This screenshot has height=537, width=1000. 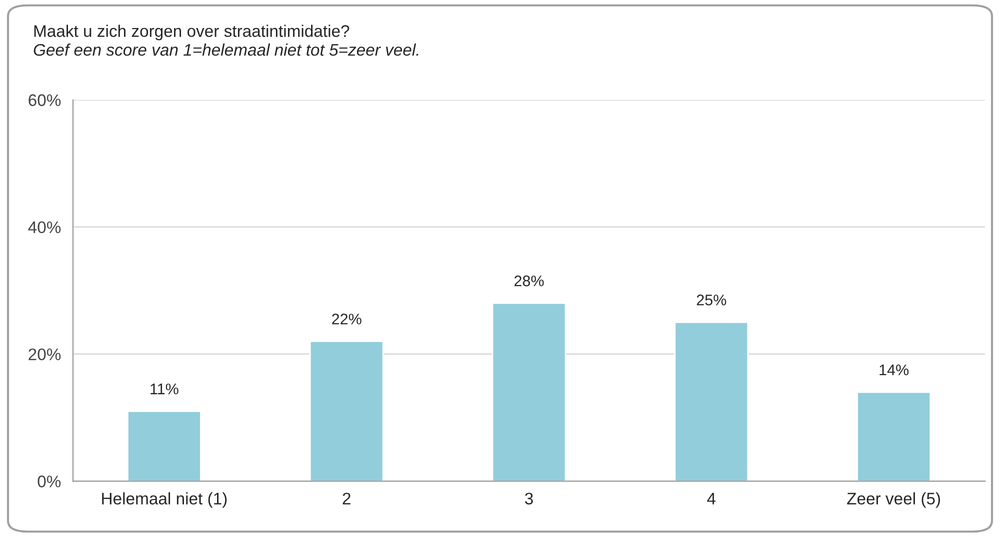 What do you see at coordinates (164, 389) in the screenshot?
I see `data-label: 11%` at bounding box center [164, 389].